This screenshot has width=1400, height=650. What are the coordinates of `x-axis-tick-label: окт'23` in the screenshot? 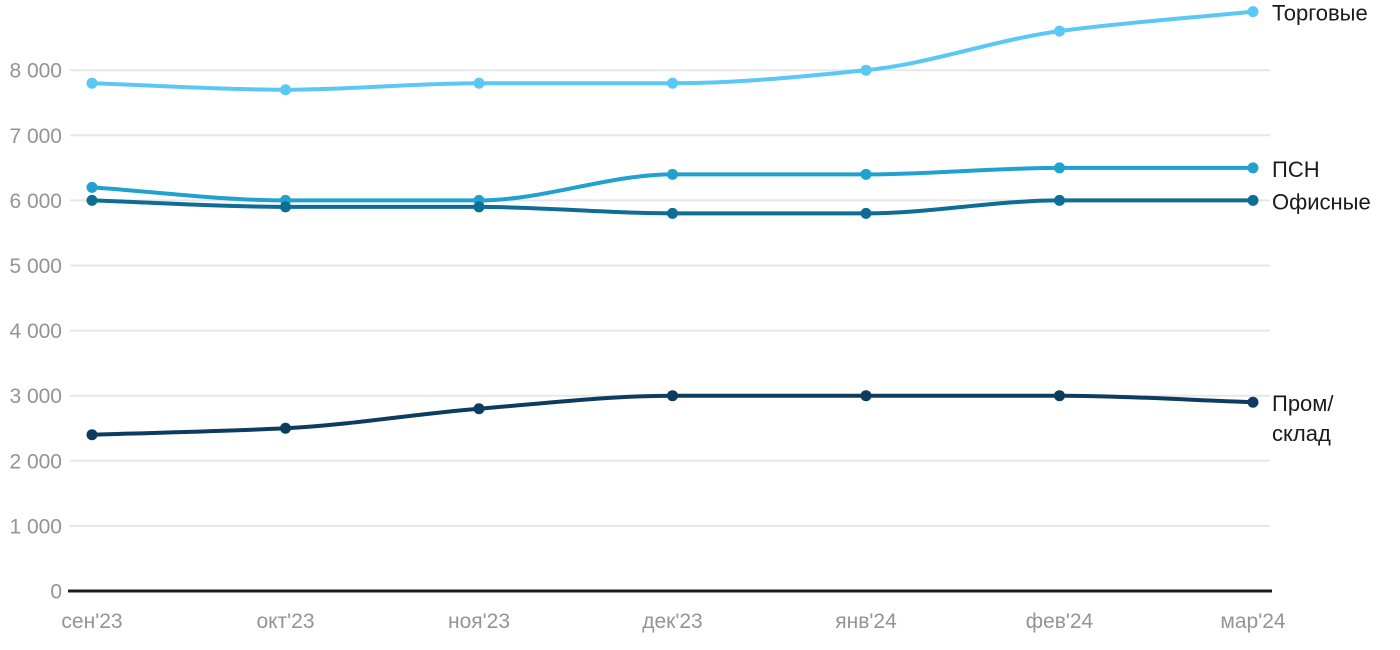 It's located at (285, 621).